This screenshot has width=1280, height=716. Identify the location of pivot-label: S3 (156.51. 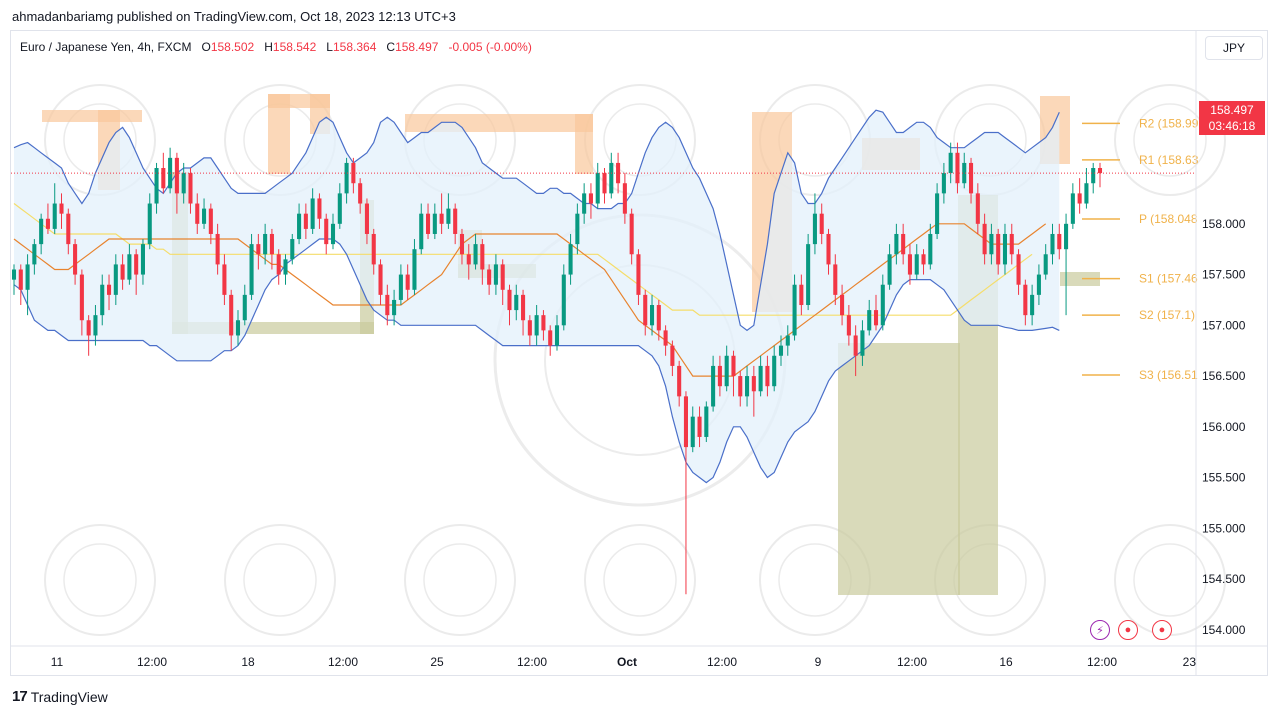
(1168, 375).